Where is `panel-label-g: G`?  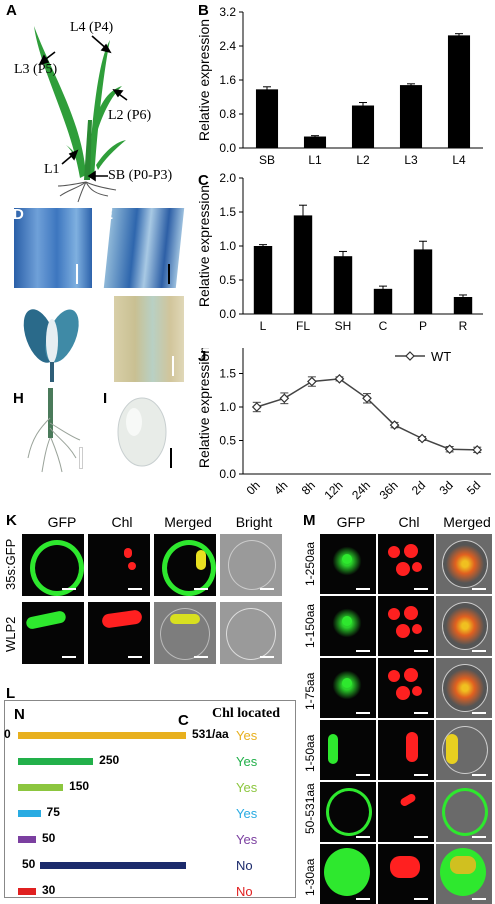 panel-label-g: G is located at coordinates (109, 306).